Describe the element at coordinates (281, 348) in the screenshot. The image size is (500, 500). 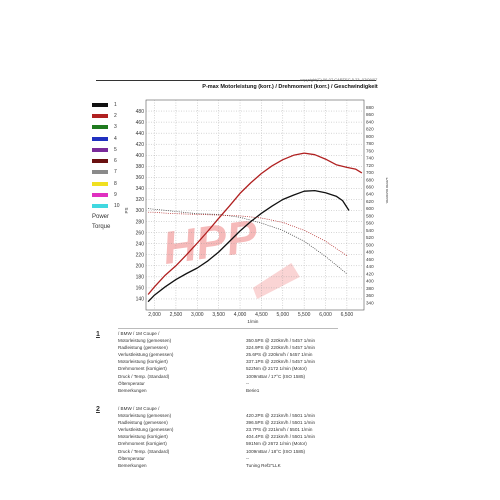
I see `run-row-value: 324.9PS @ 220km/h / 5457 1/min` at that location.